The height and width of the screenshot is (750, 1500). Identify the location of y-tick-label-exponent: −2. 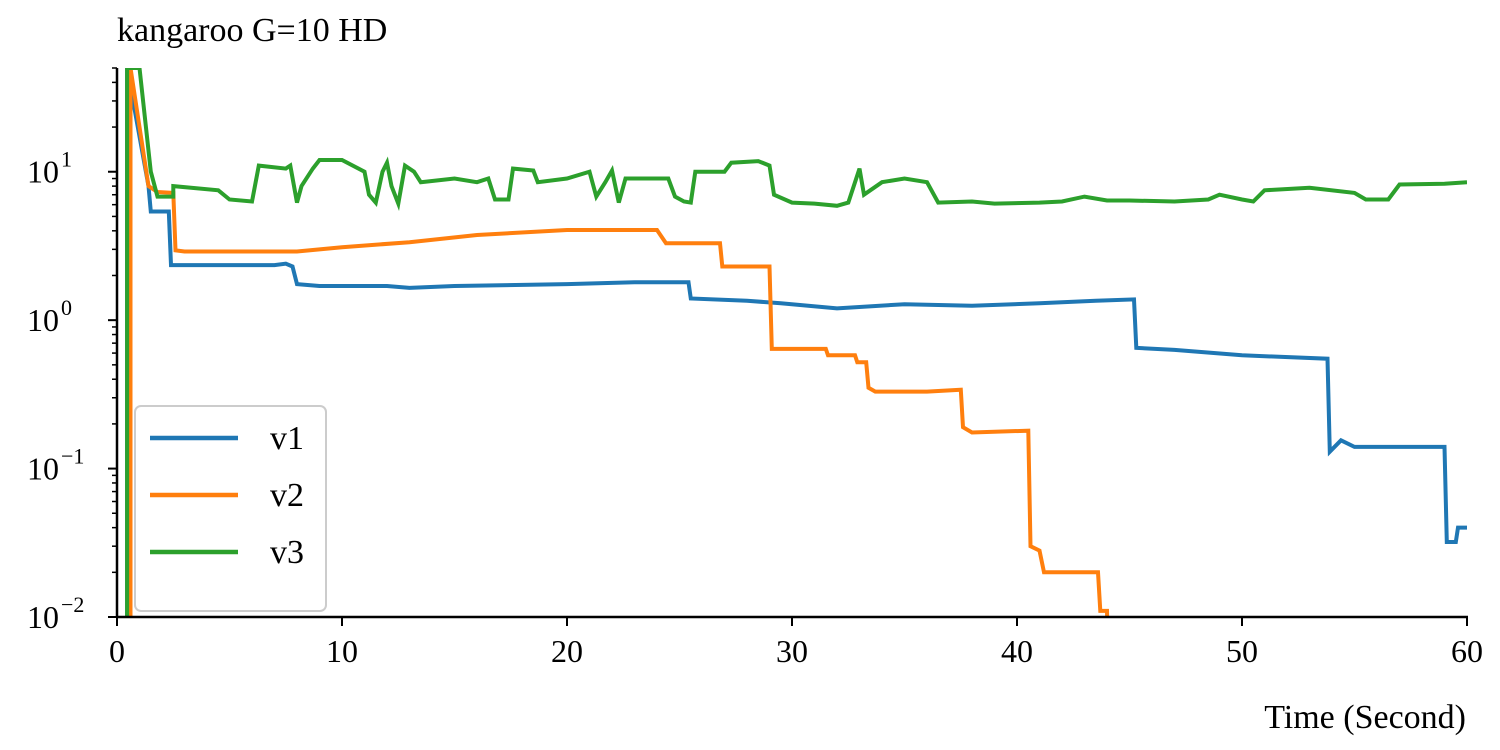
(72, 604).